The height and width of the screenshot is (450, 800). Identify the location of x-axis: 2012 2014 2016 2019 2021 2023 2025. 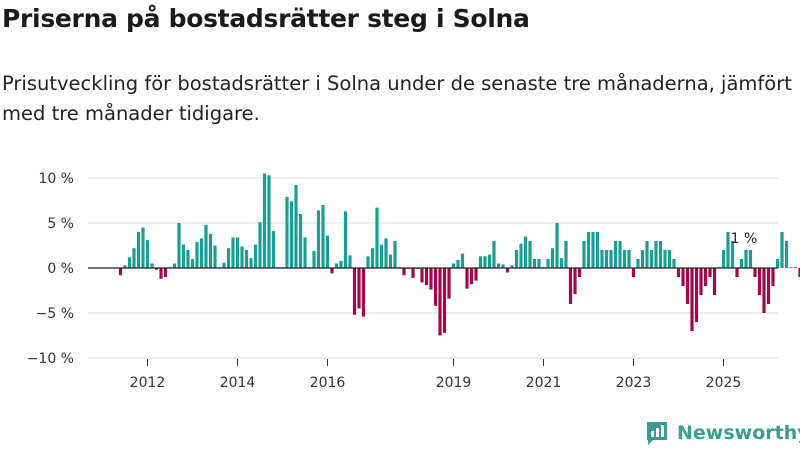
(436, 375).